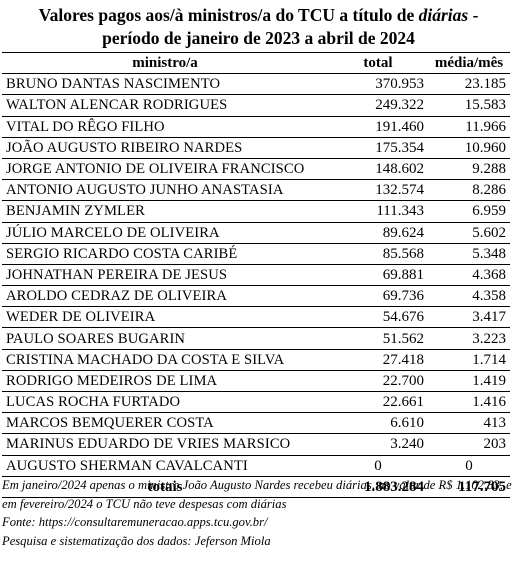 The width and height of the screenshot is (517, 567). What do you see at coordinates (378, 233) in the screenshot?
I see `row-total: 89.624` at bounding box center [378, 233].